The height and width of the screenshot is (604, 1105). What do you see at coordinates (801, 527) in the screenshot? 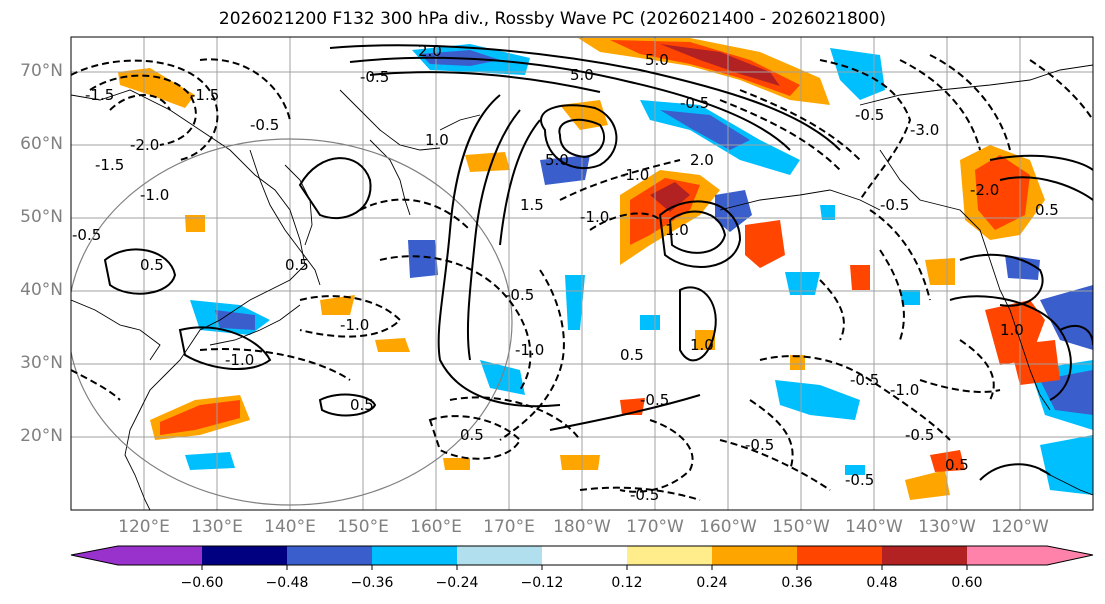
I see `longitude-label: 150°W` at bounding box center [801, 527].